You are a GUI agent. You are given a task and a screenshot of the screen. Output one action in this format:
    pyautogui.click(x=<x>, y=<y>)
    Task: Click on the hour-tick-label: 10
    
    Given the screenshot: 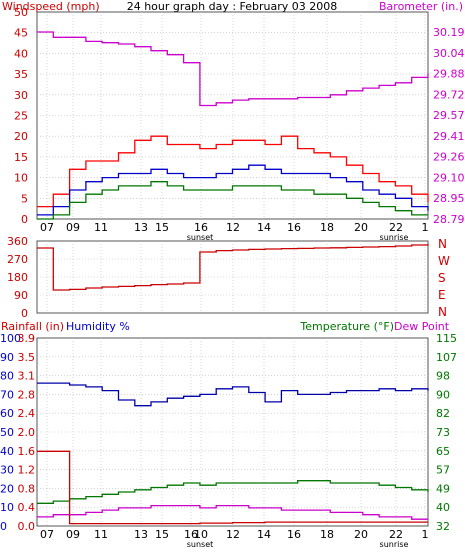 What is the action you would take?
    pyautogui.click(x=201, y=534)
    